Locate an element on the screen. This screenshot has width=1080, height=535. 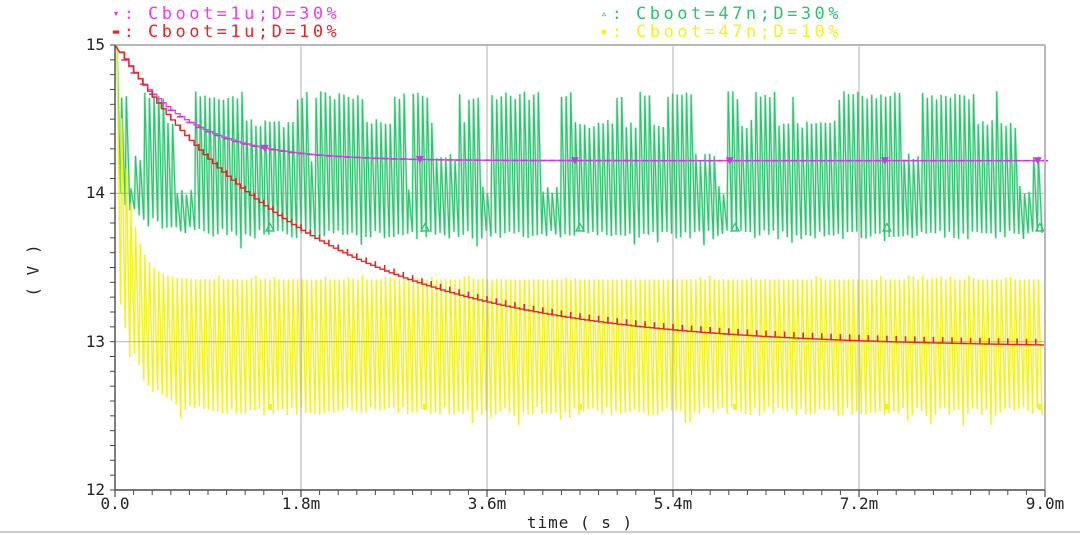
x-tick-label: 0.0 is located at coordinates (115, 503).